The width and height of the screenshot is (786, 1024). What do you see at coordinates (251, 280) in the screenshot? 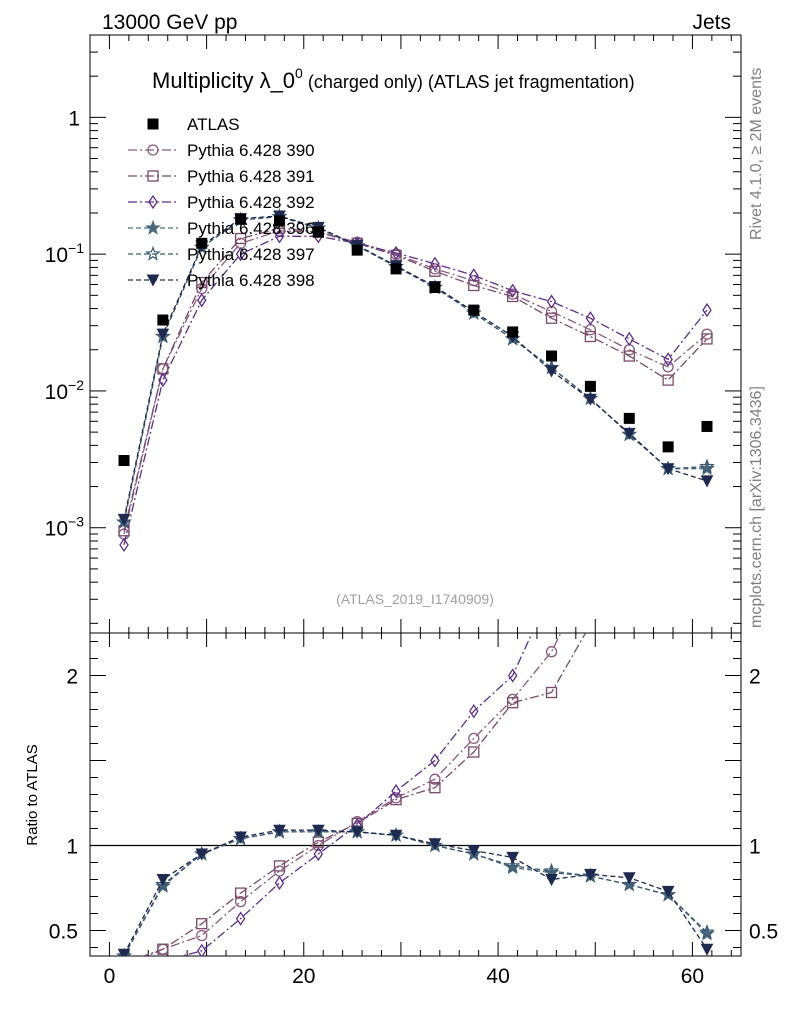
I see `legend-label: Pythia 6.428 398` at bounding box center [251, 280].